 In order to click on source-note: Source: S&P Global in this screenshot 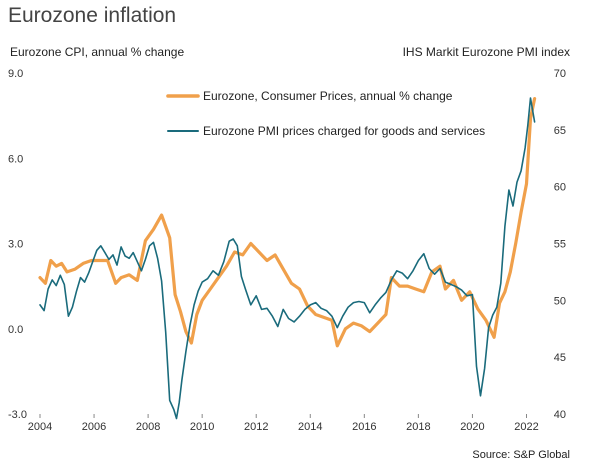, I will do `click(521, 455)`.